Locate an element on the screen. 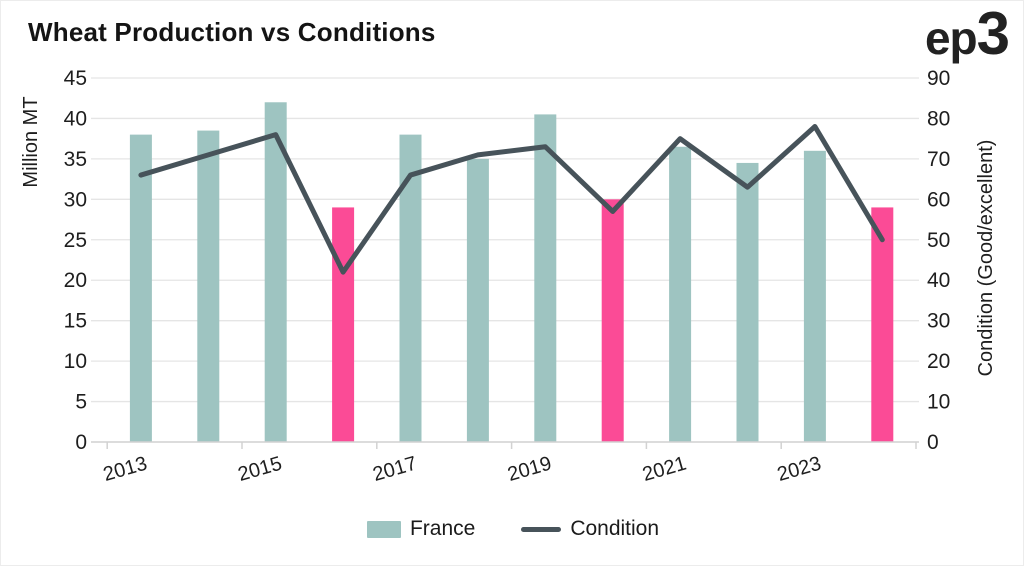 The image size is (1024, 566). left-axis-title: Million MT is located at coordinates (31, 141).